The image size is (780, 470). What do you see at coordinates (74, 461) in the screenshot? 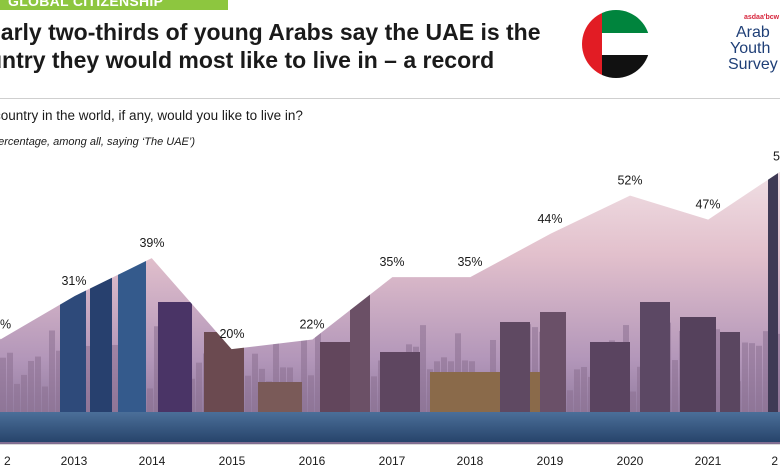
I see `category-tick-label: 2013` at bounding box center [74, 461].